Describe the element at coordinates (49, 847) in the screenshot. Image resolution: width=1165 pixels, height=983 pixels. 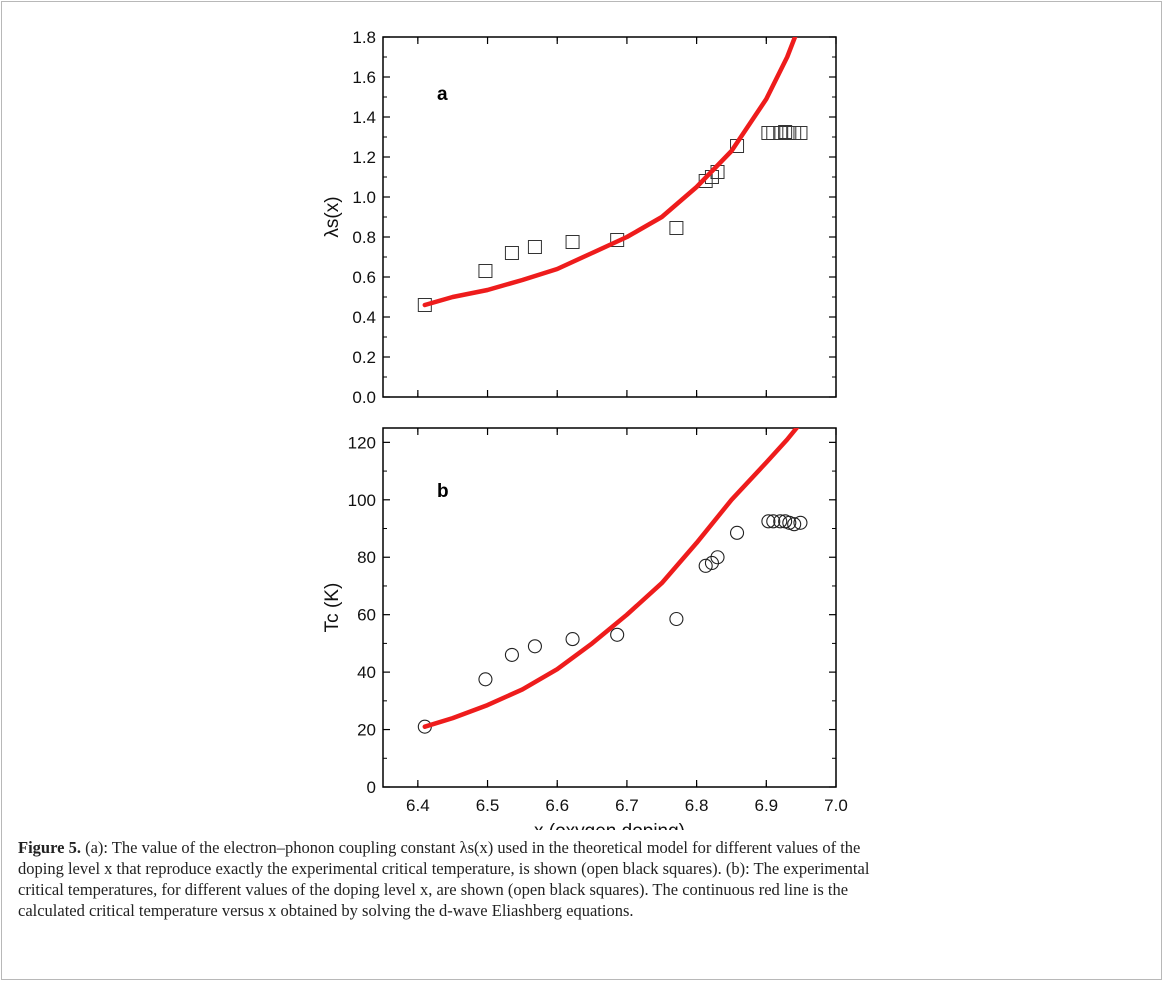
I see `caption-label: Figure 5.` at that location.